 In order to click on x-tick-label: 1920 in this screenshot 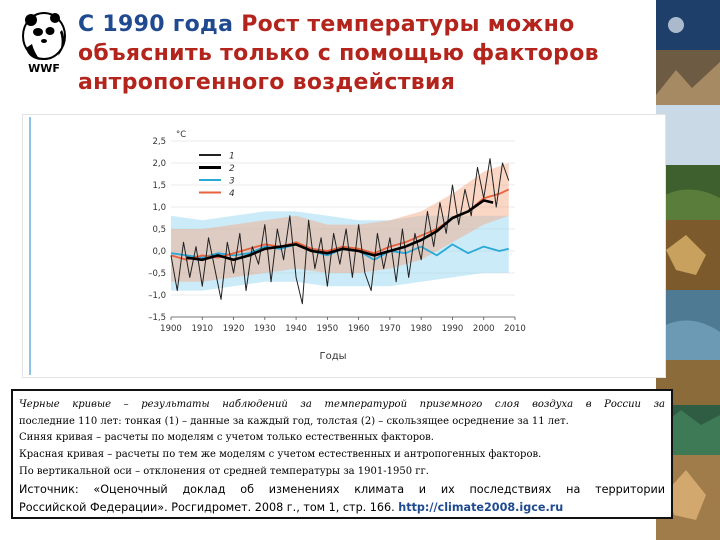, I will do `click(234, 329)`.